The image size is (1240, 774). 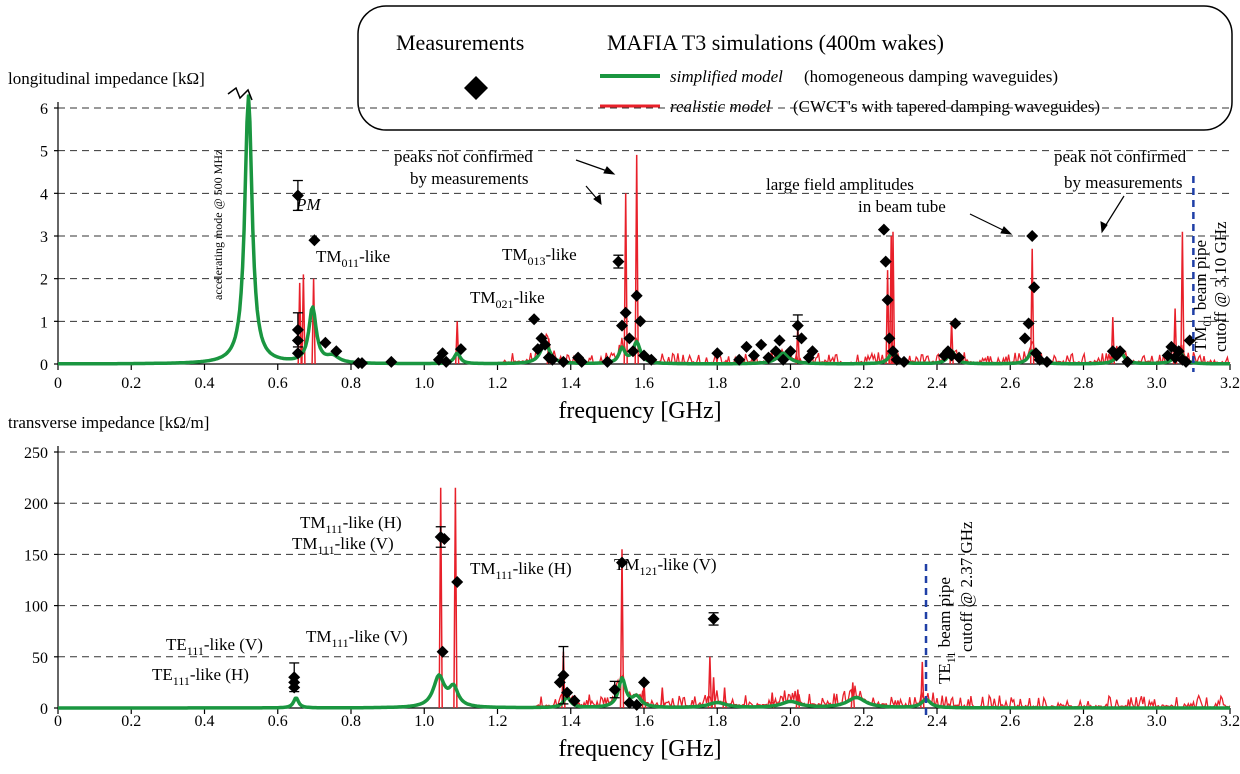 What do you see at coordinates (1084, 721) in the screenshot?
I see `transverse-xtick-label: 2.8` at bounding box center [1084, 721].